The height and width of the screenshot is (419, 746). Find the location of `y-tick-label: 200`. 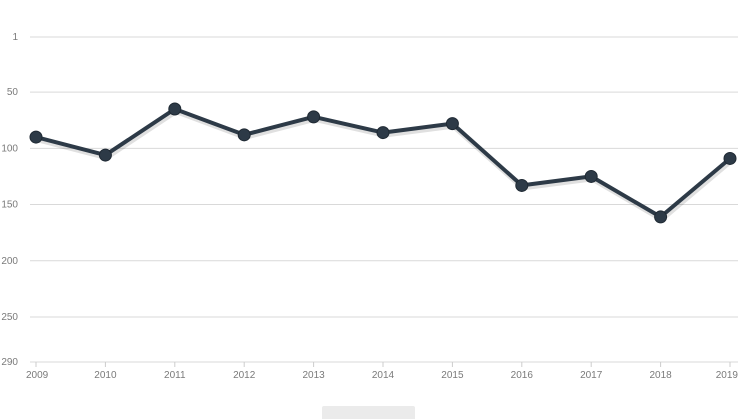

y-tick-label: 200 is located at coordinates (9, 261).